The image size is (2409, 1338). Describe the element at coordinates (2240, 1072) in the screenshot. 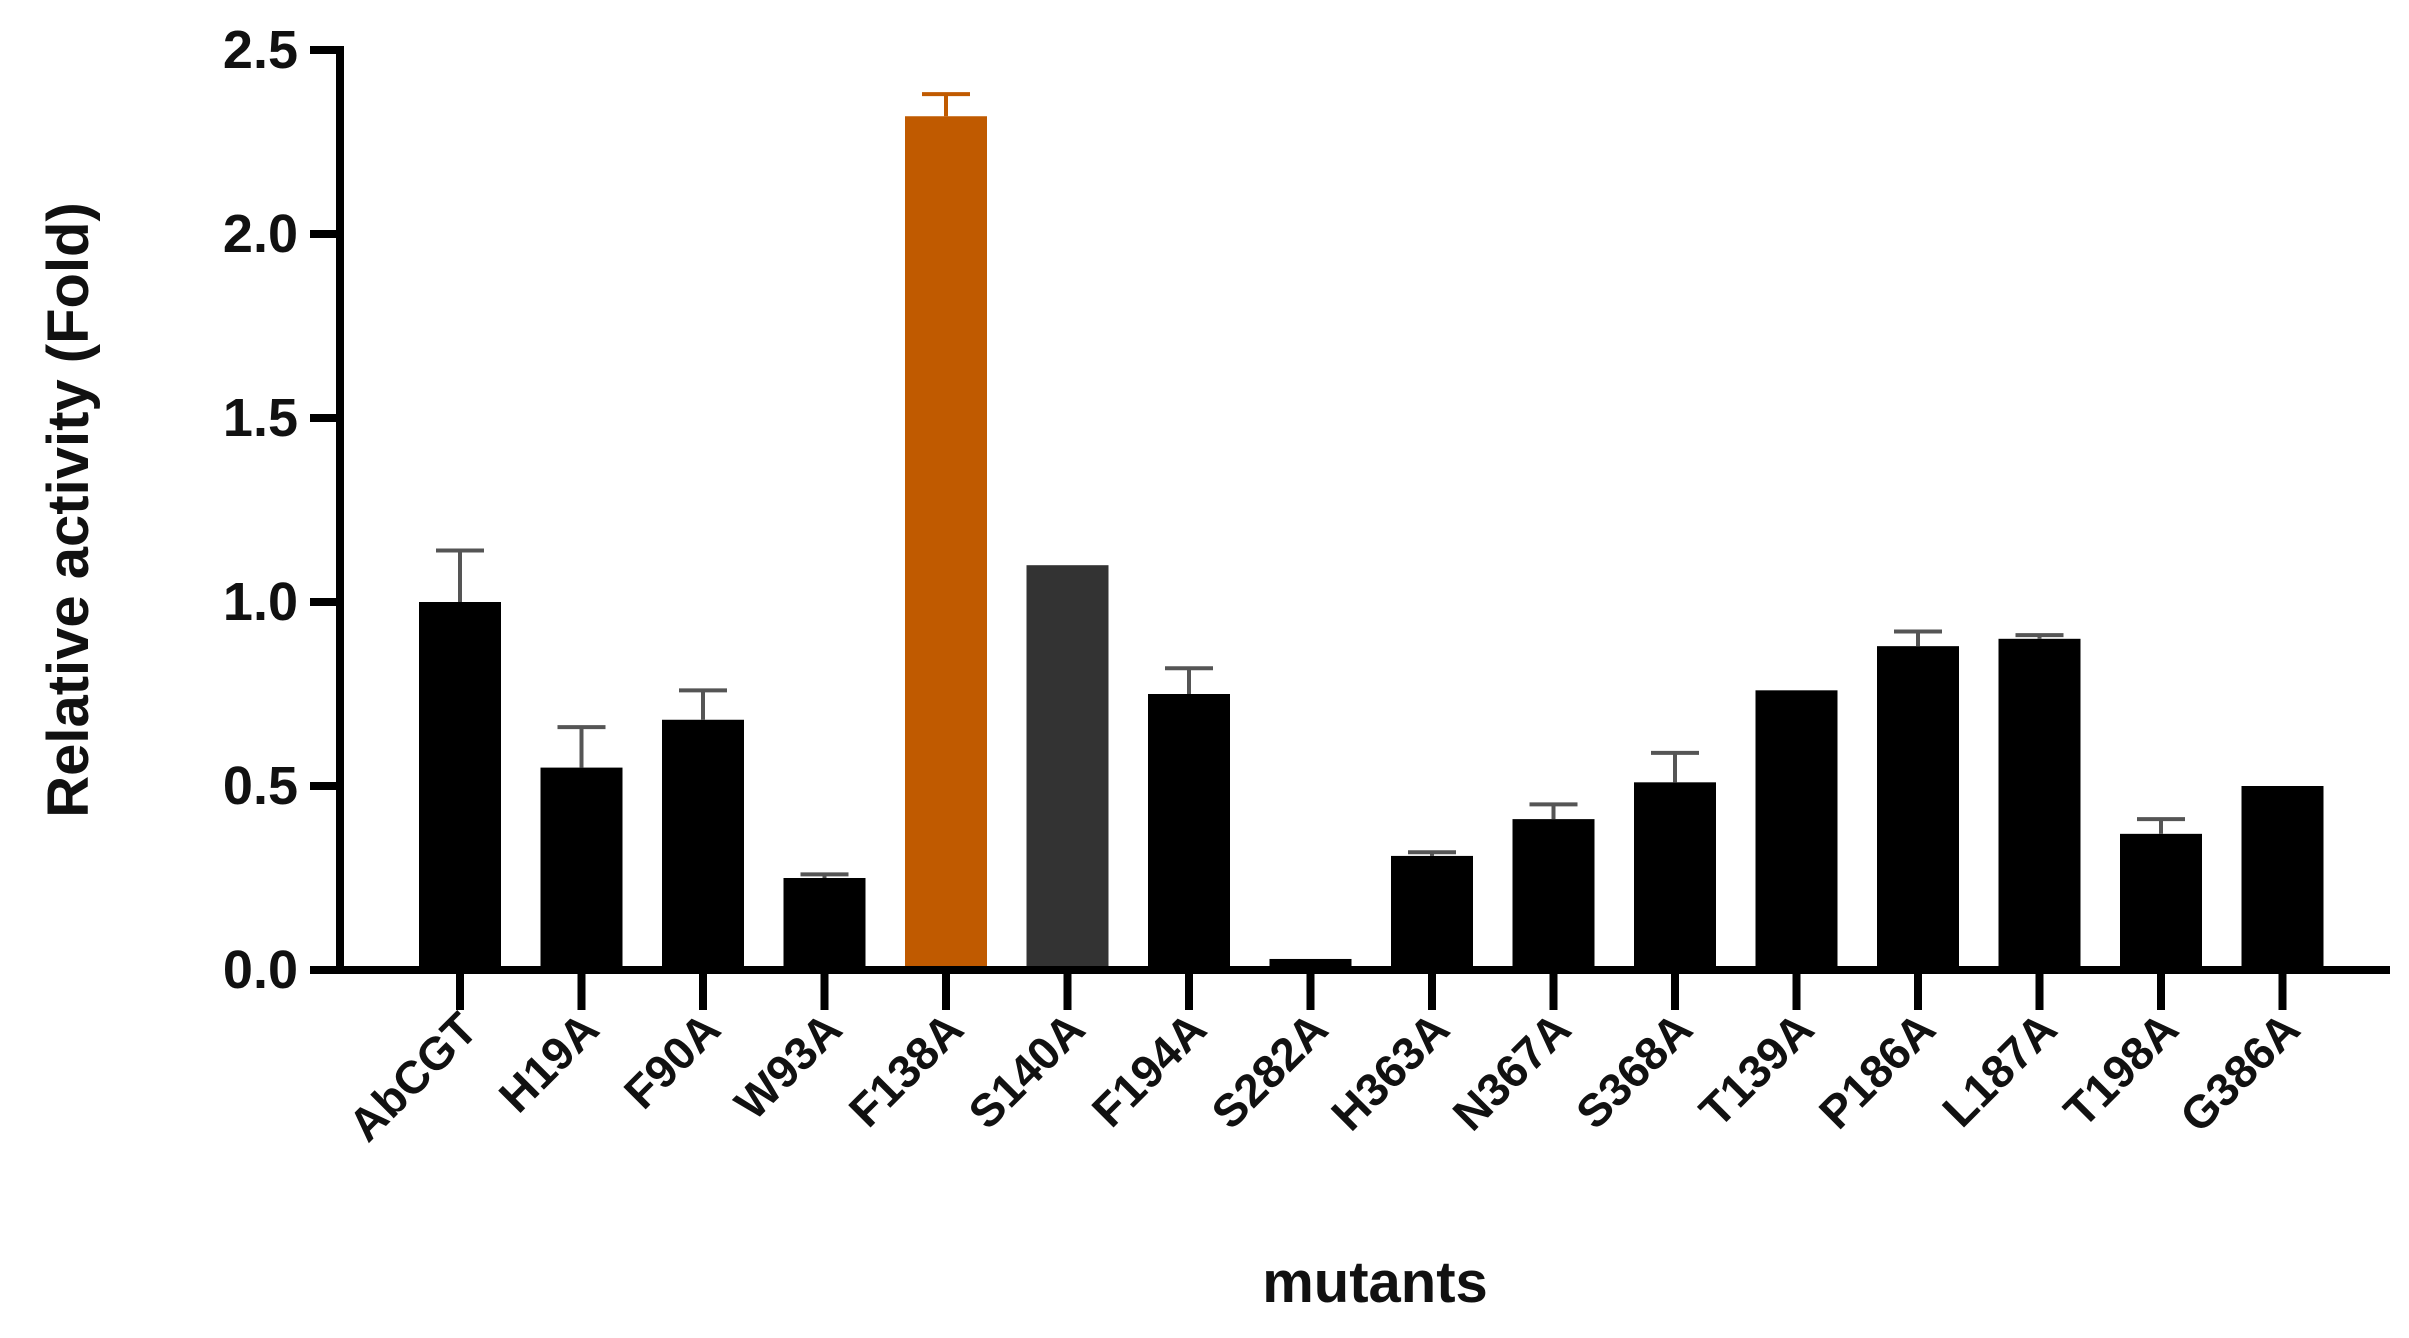

I see `x-tick-label: G386A` at that location.